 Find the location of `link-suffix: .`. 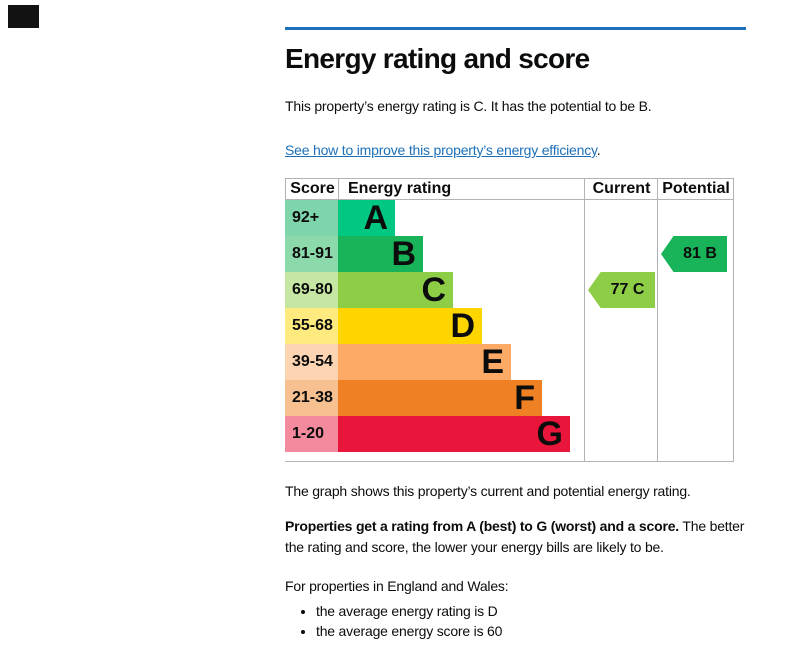

link-suffix: . is located at coordinates (598, 150).